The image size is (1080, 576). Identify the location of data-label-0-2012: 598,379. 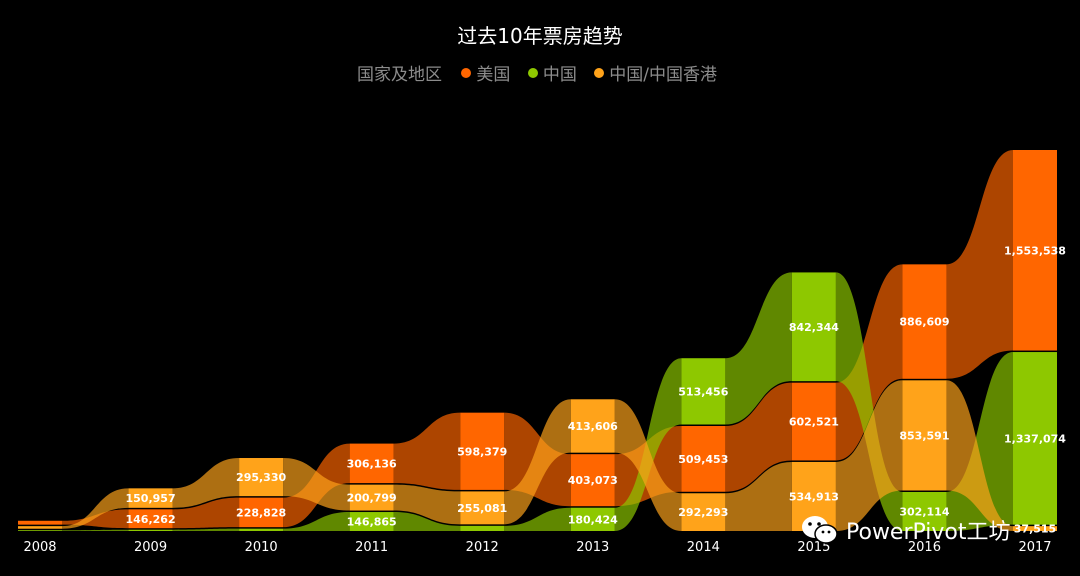
(482, 451).